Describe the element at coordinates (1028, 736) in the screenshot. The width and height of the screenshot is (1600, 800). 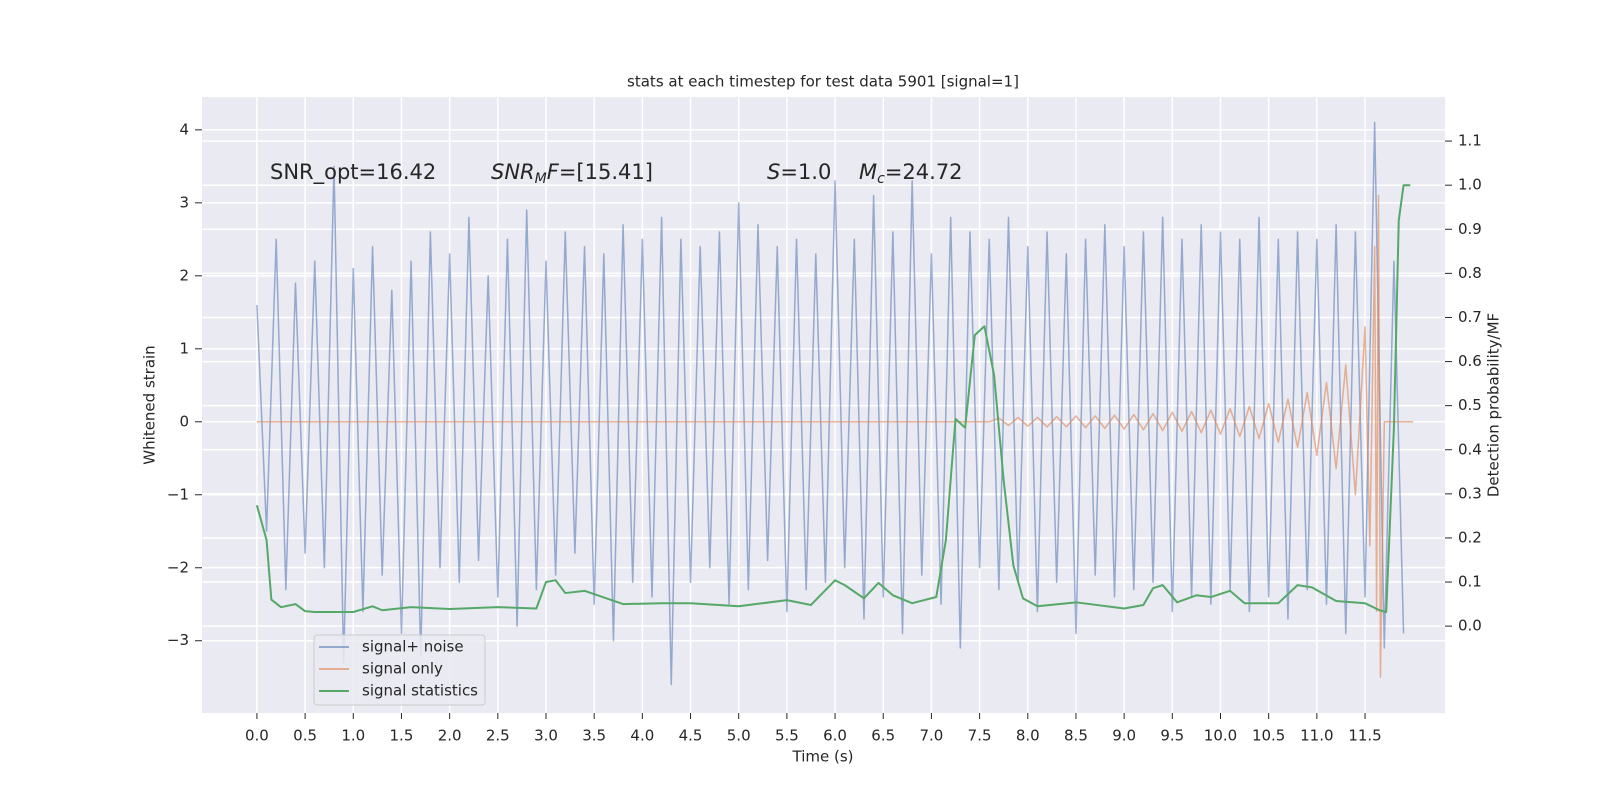
I see `x-tick-label: 8.0` at that location.